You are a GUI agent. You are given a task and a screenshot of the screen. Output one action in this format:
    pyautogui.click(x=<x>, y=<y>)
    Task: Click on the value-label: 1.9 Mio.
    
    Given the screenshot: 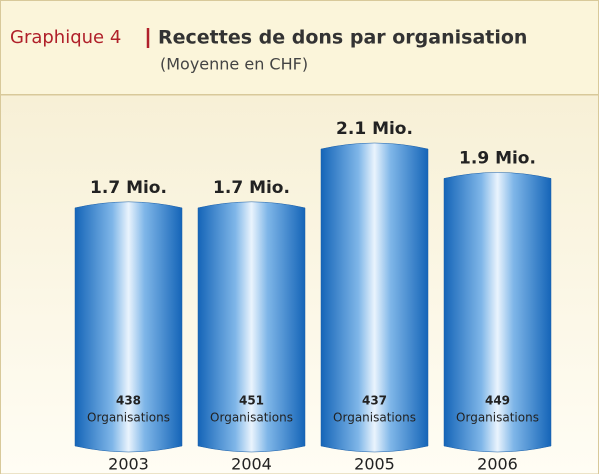 What is the action you would take?
    pyautogui.click(x=497, y=158)
    